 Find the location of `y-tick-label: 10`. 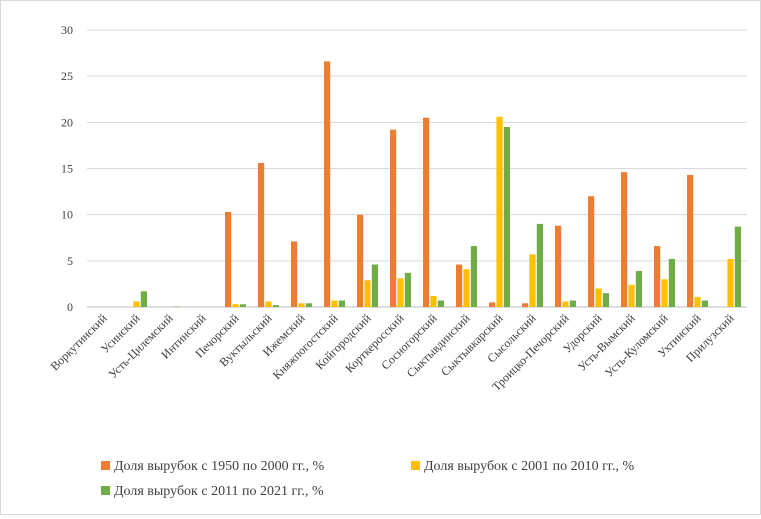

y-tick-label: 10 is located at coordinates (67, 215).